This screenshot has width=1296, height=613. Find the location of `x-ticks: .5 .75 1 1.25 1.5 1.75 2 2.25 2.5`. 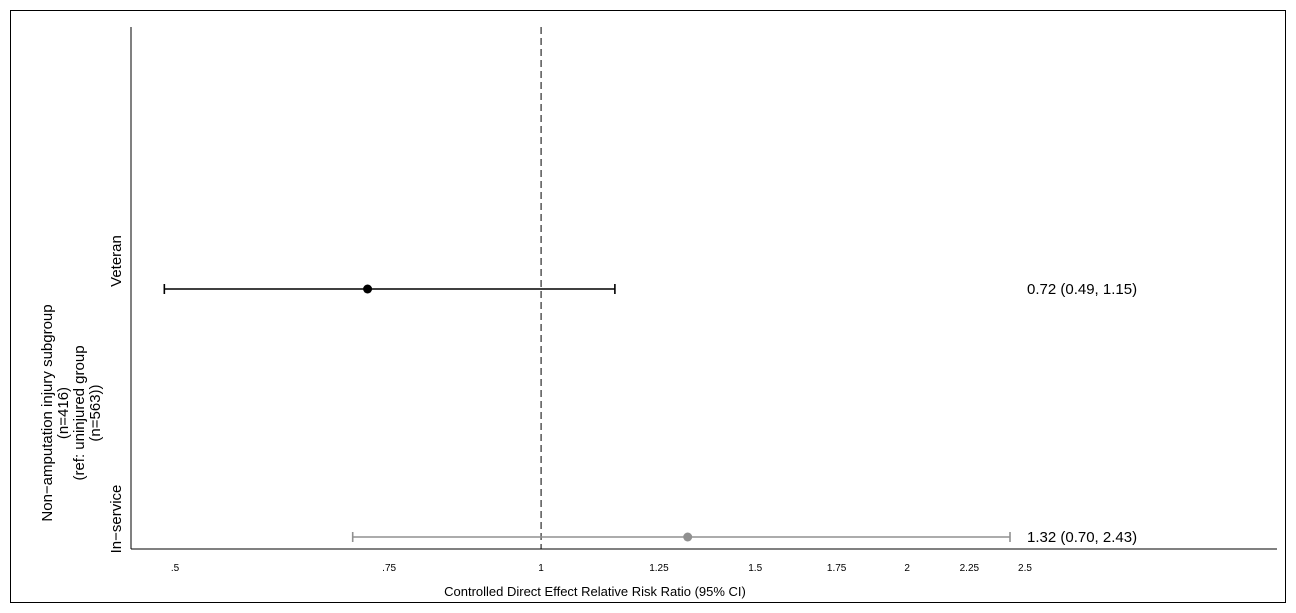

x-ticks: .5 .75 1 1.25 1.5 1.75 2 2.25 2.5 is located at coordinates (602, 568).